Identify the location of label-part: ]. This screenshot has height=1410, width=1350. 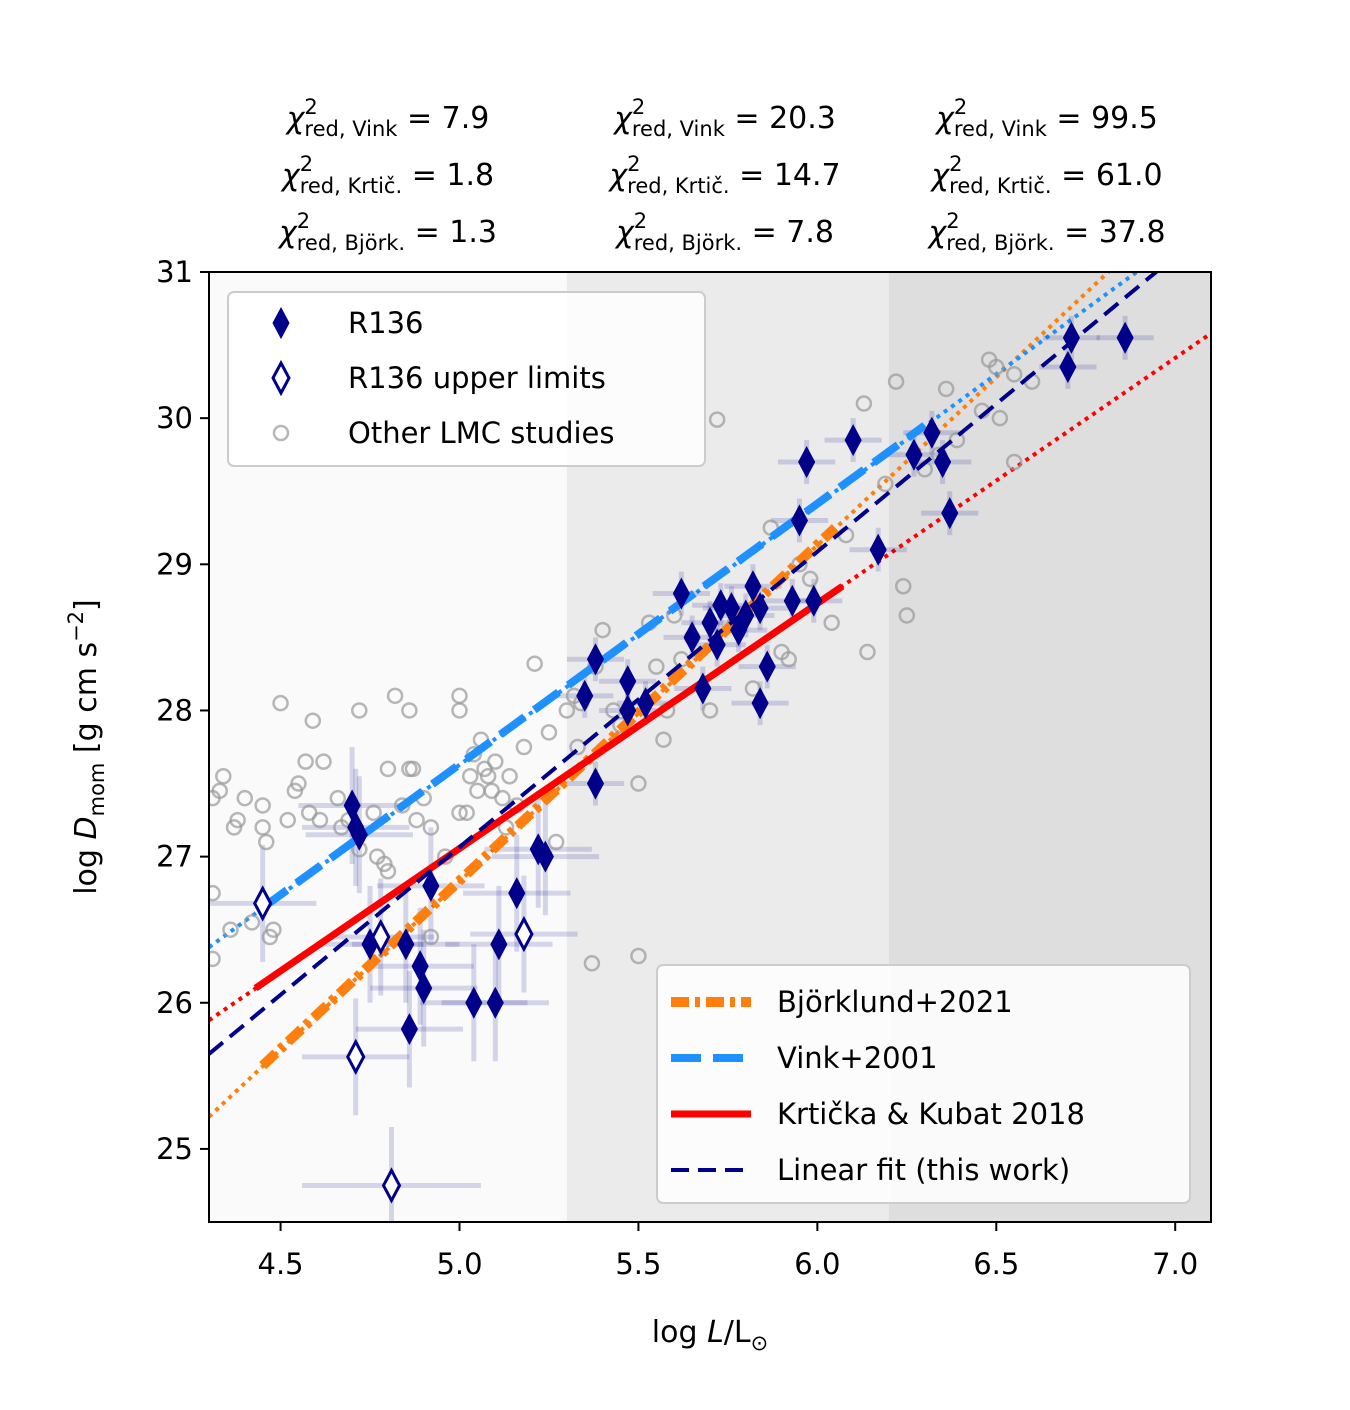
(86, 605).